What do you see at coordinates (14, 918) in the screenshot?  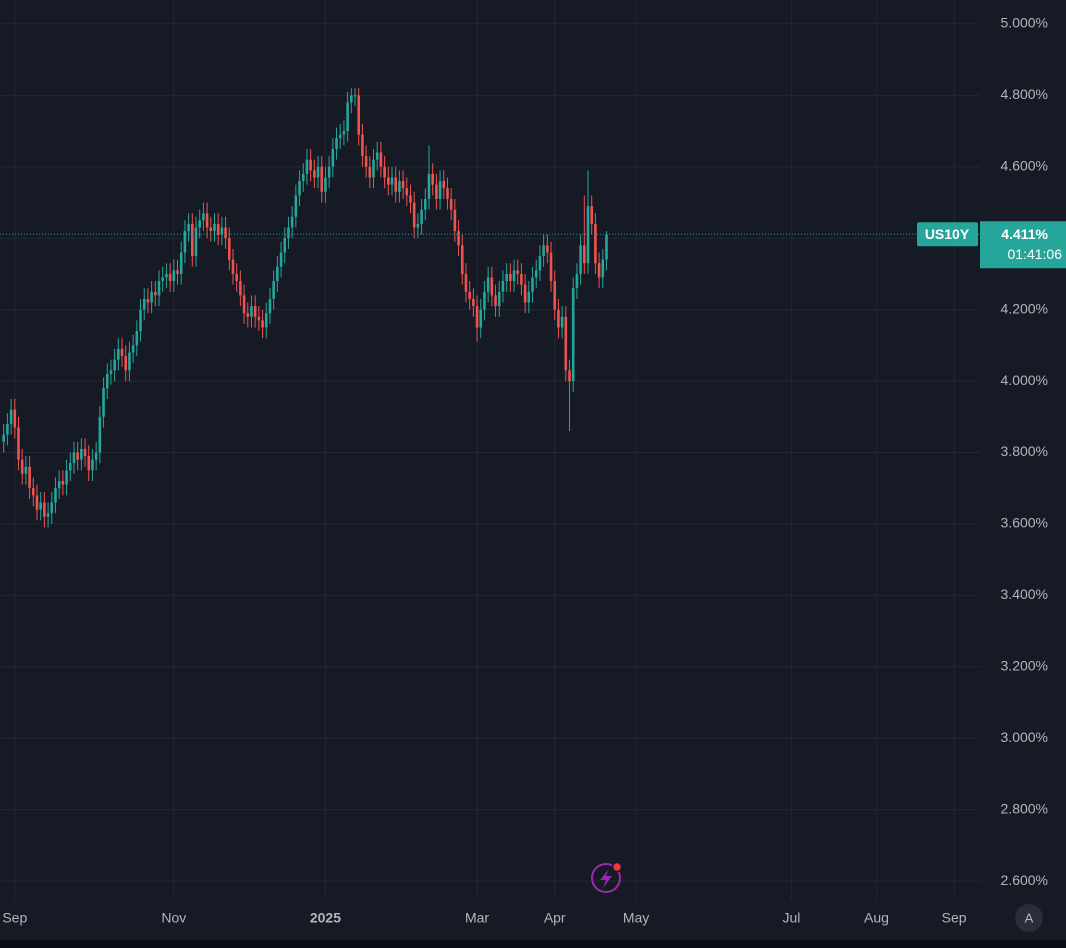 I see `x-tick-label: Sep` at bounding box center [14, 918].